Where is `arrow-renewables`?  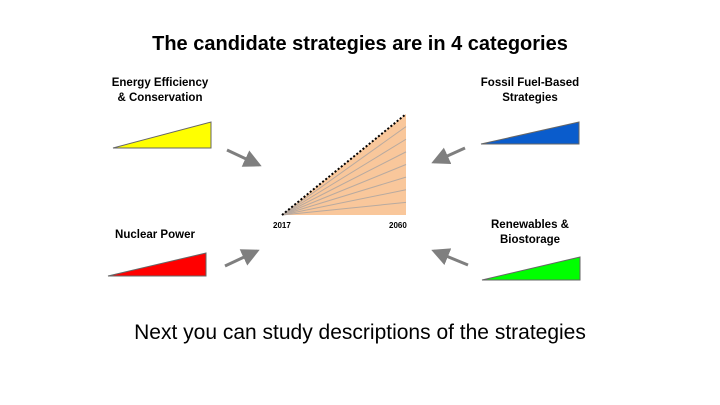
arrow-renewables is located at coordinates (450, 257).